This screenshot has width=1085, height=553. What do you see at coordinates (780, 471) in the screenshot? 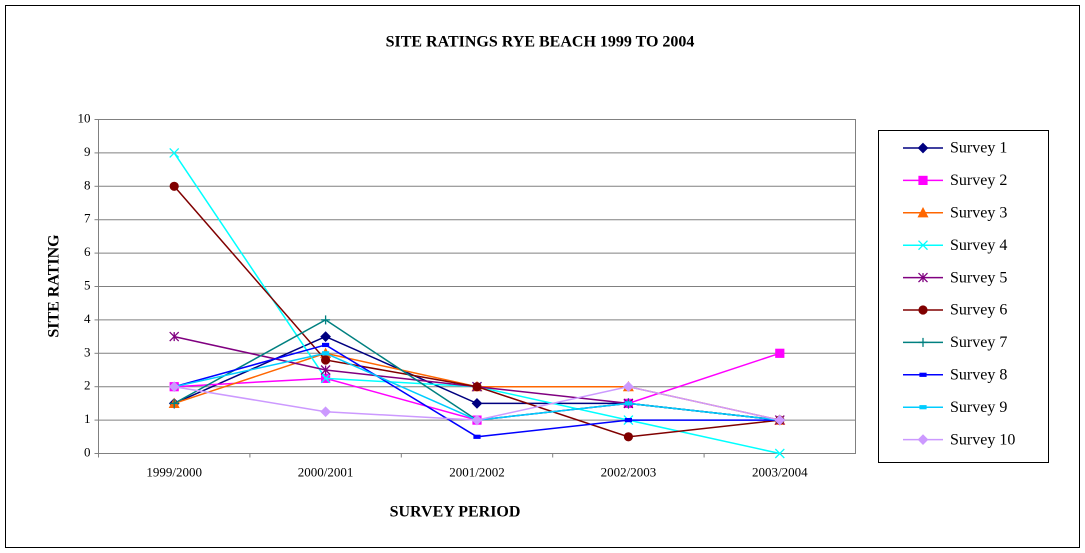
I see `x-tick-label: 2003/2004` at bounding box center [780, 471].